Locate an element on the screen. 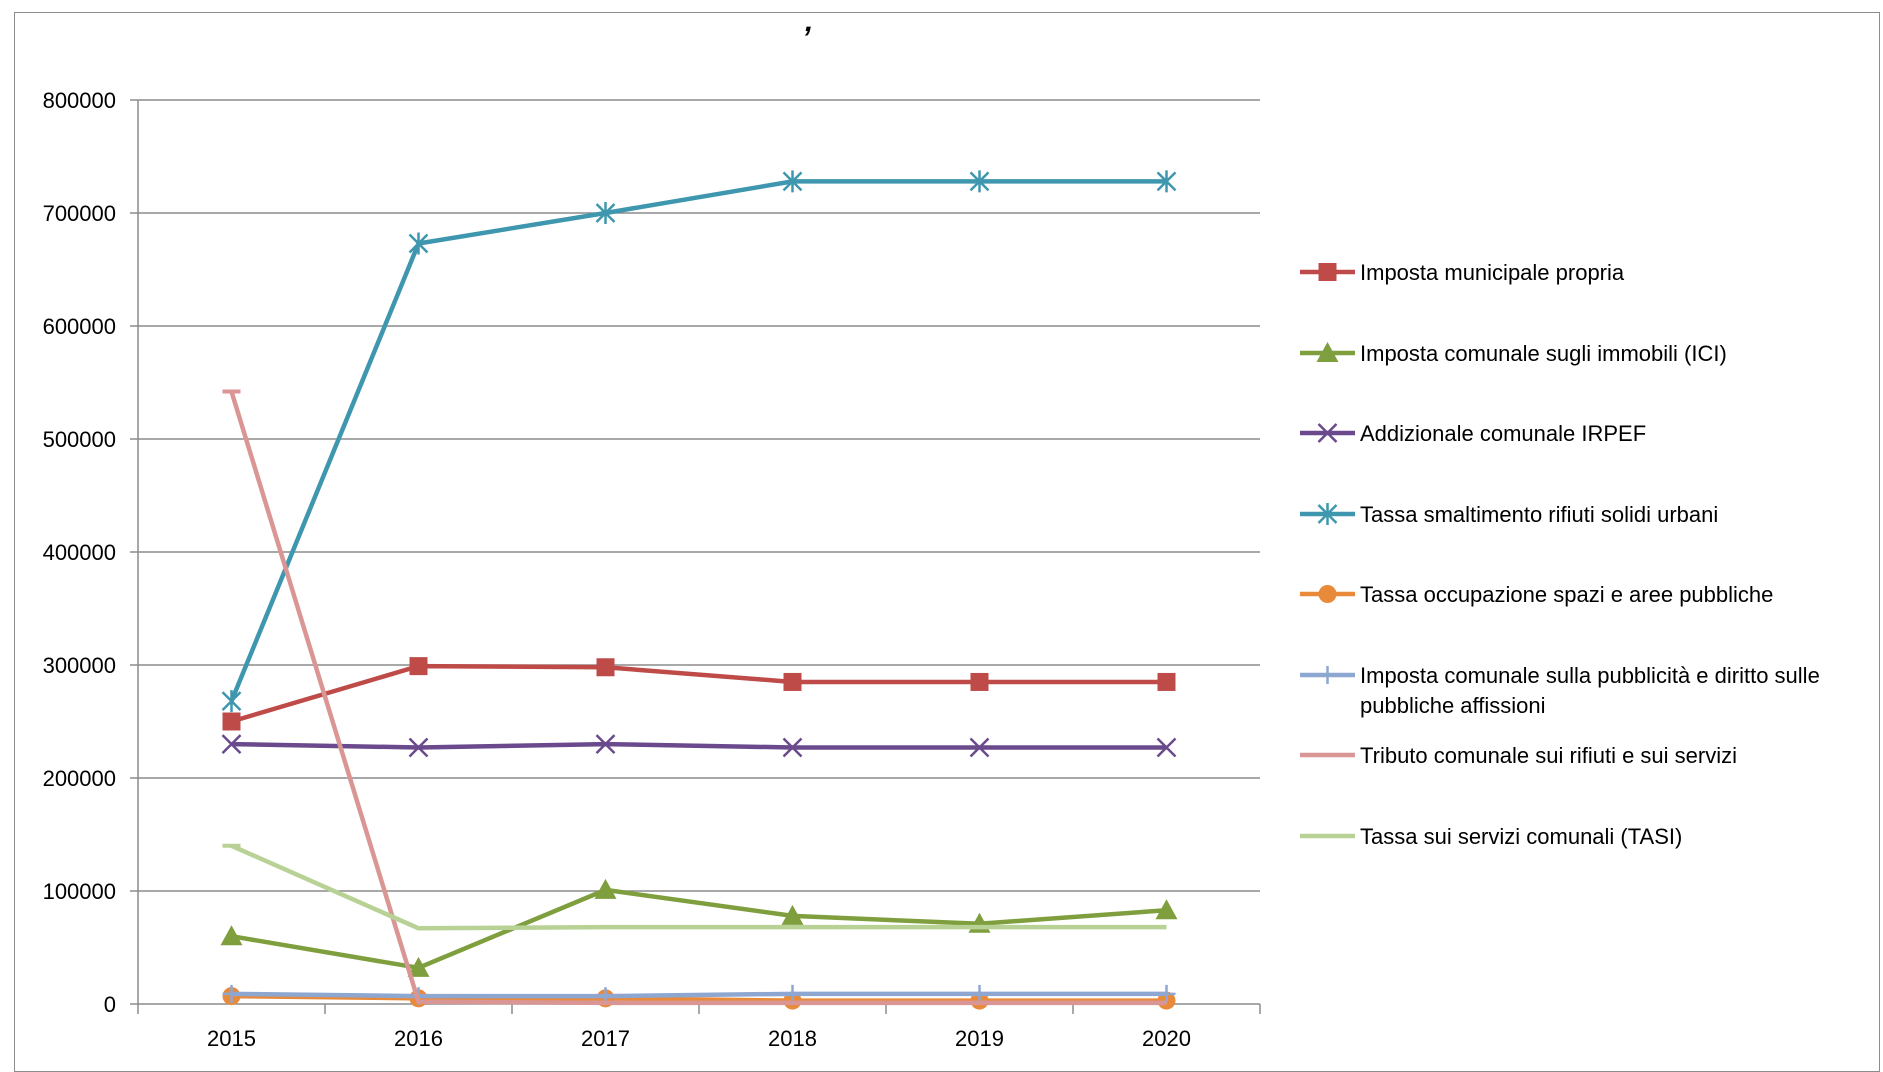  legend-item-7: Tassa sui servizi comunali (TASI) is located at coordinates (1491, 836).